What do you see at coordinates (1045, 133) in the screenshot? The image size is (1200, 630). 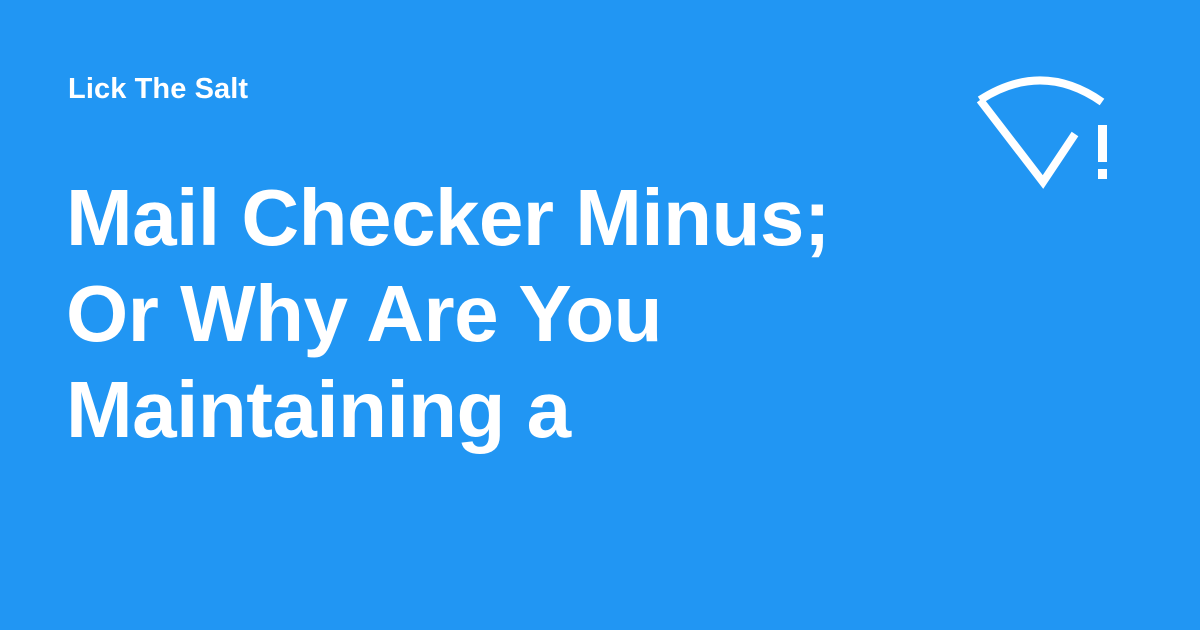 I see `salt-logo-icon` at bounding box center [1045, 133].